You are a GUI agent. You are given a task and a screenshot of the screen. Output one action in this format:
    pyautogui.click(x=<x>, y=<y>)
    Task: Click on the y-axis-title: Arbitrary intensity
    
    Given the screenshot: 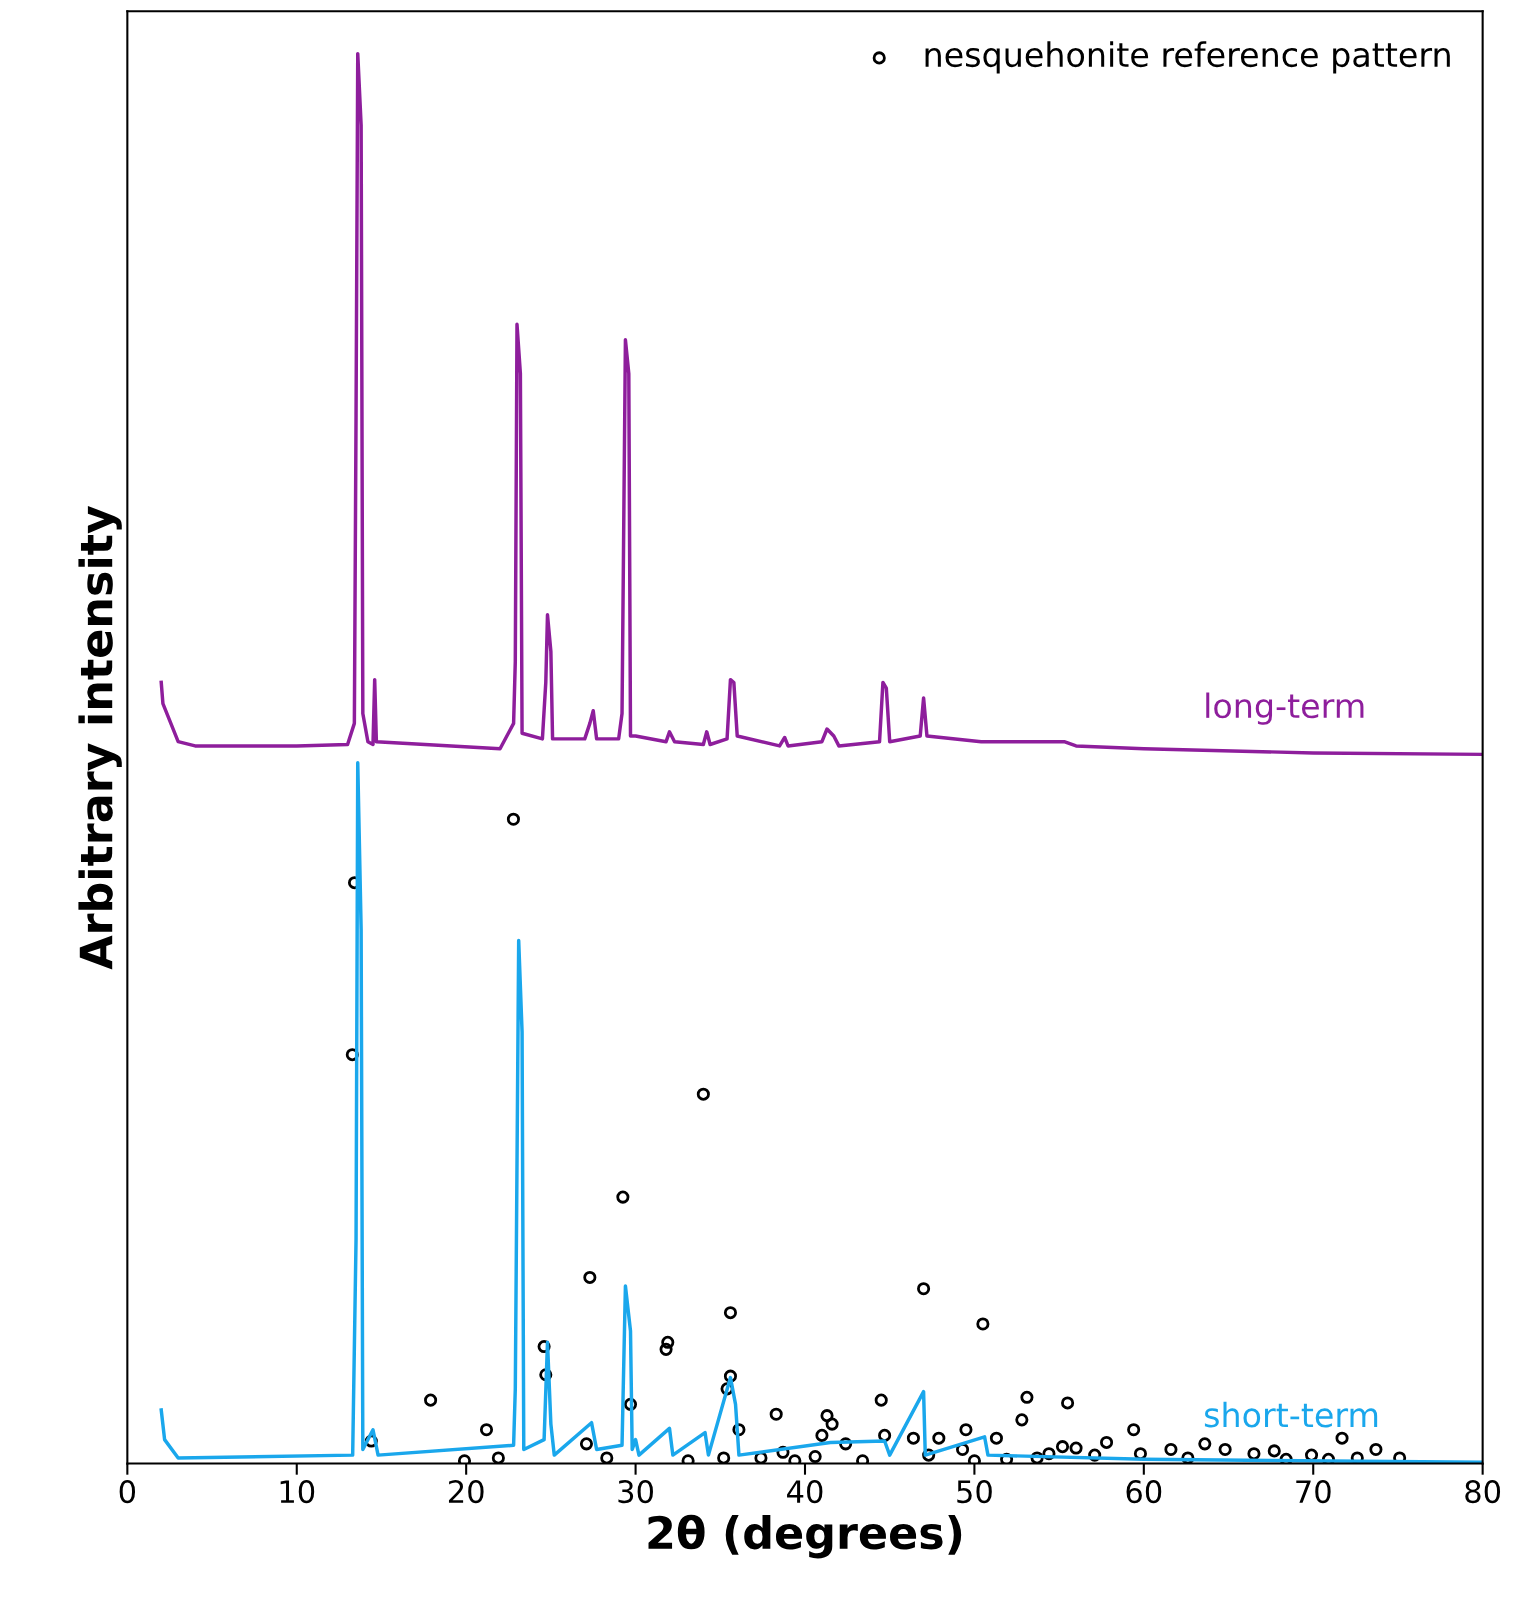 What is the action you would take?
    pyautogui.click(x=100, y=737)
    